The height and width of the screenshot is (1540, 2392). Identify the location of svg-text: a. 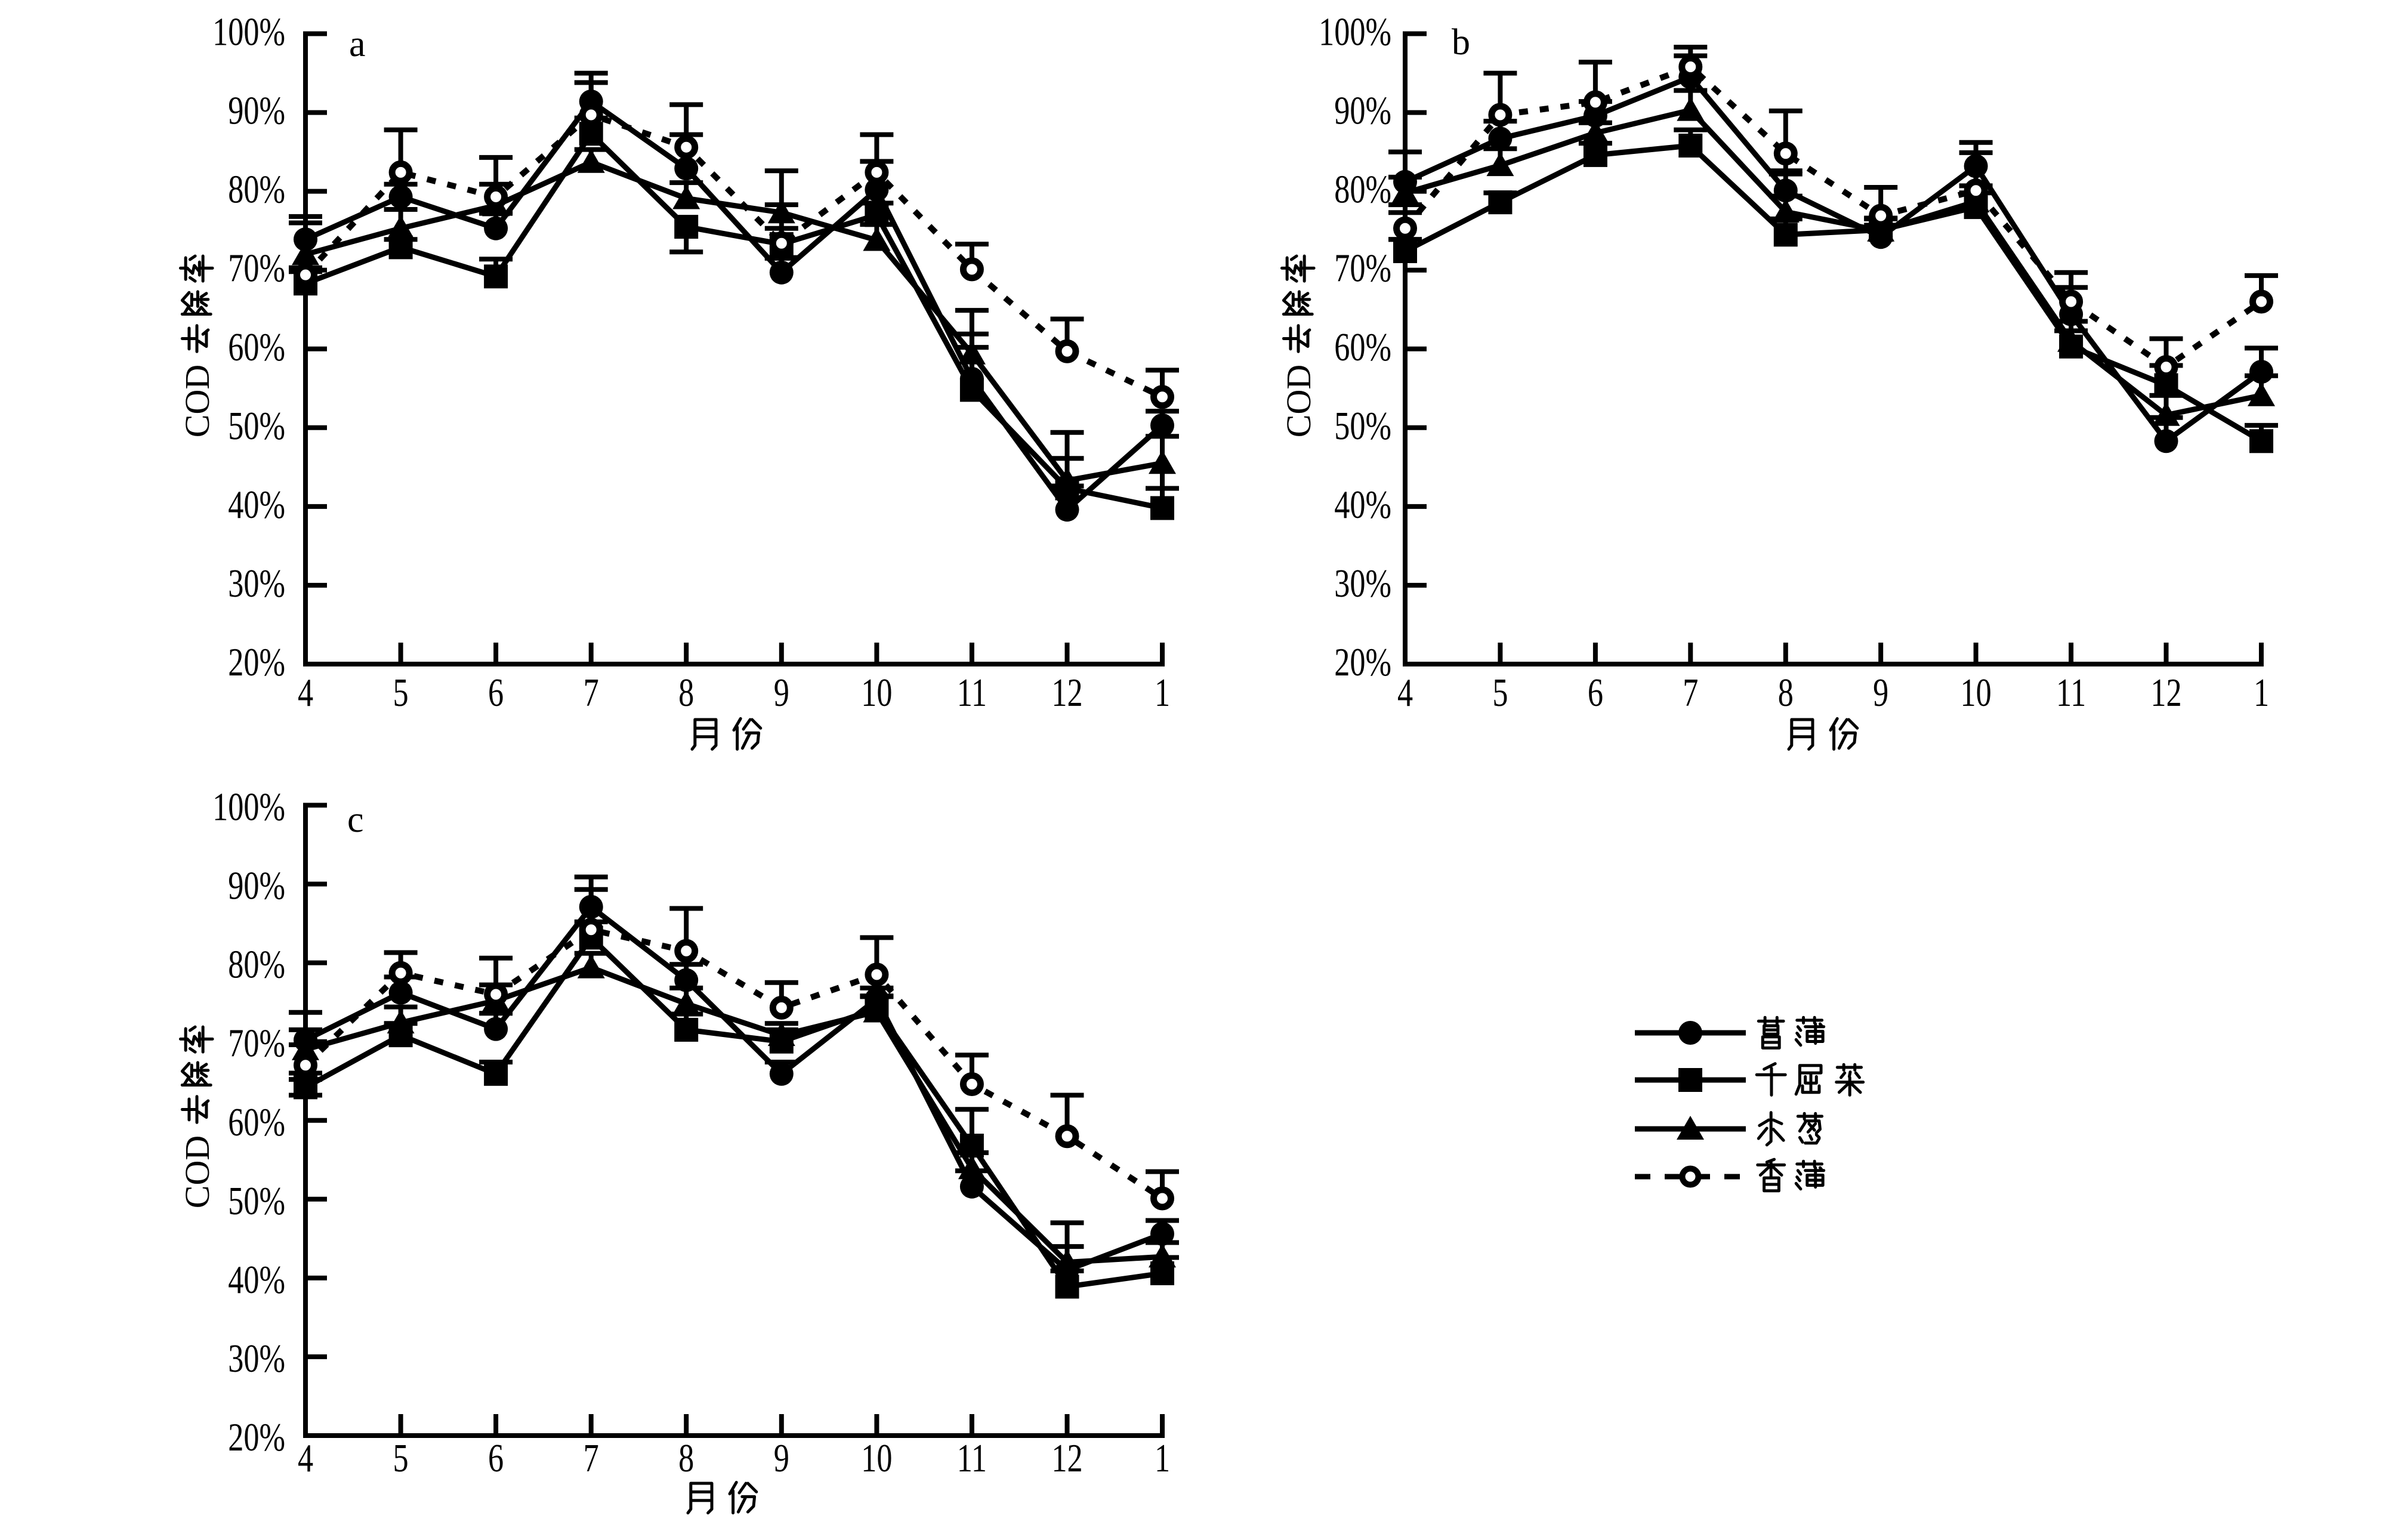
(357, 44).